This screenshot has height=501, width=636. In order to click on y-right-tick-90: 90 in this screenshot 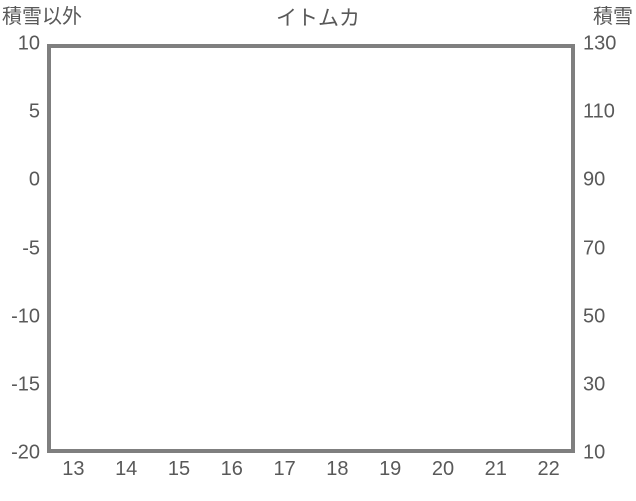, I will do `click(594, 179)`.